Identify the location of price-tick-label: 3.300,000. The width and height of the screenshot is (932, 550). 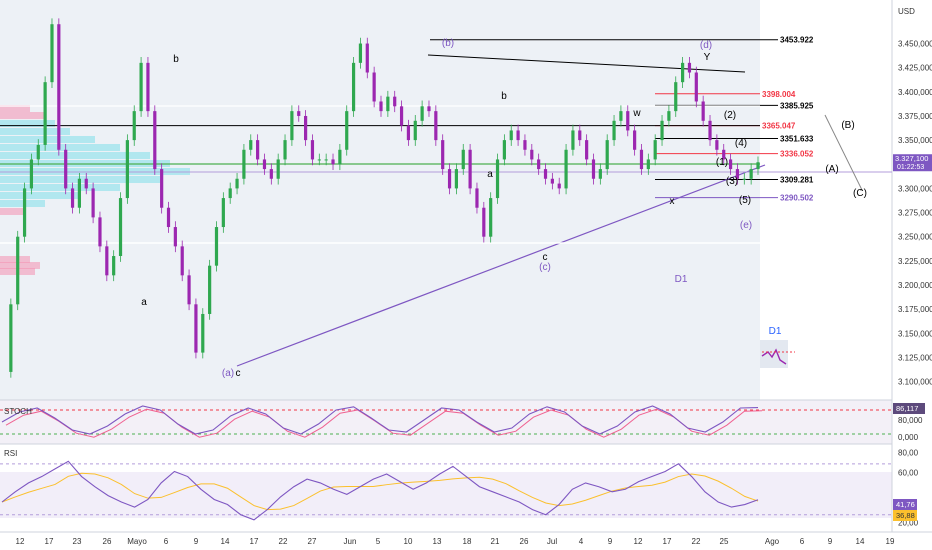
(915, 188).